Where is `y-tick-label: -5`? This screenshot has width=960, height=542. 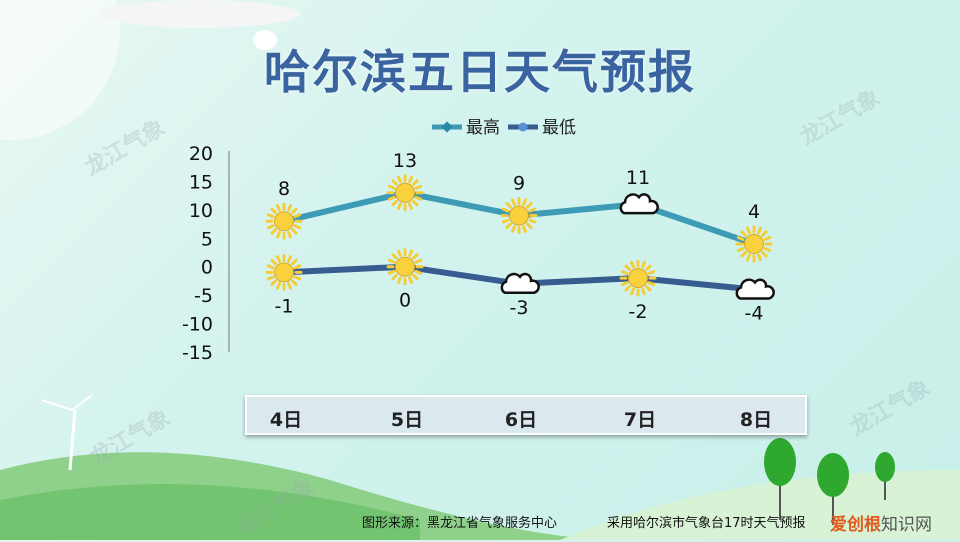 y-tick-label: -5 is located at coordinates (203, 296).